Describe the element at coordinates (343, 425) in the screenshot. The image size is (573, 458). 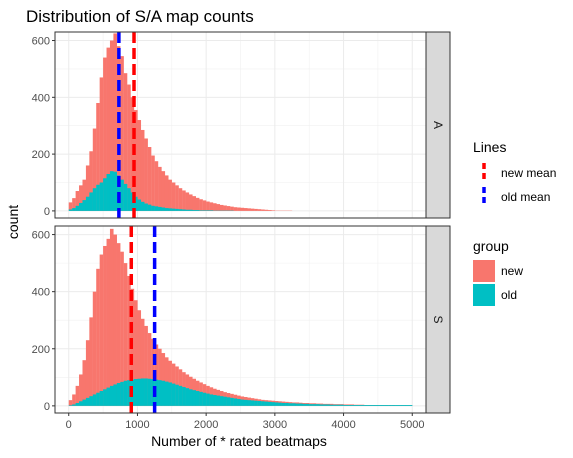
I see `x-tick-label: 4000` at that location.